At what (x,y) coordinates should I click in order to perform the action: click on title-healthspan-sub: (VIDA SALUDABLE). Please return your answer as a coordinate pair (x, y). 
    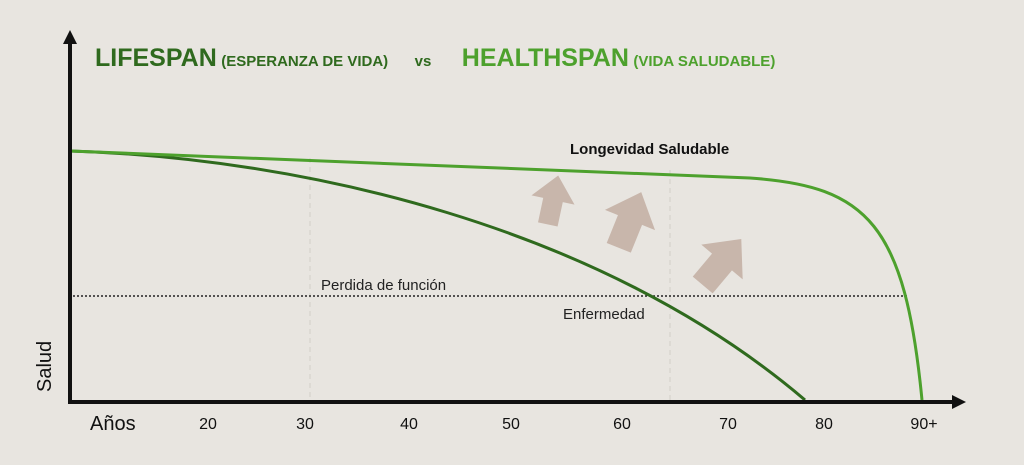
    Looking at the image, I should click on (704, 61).